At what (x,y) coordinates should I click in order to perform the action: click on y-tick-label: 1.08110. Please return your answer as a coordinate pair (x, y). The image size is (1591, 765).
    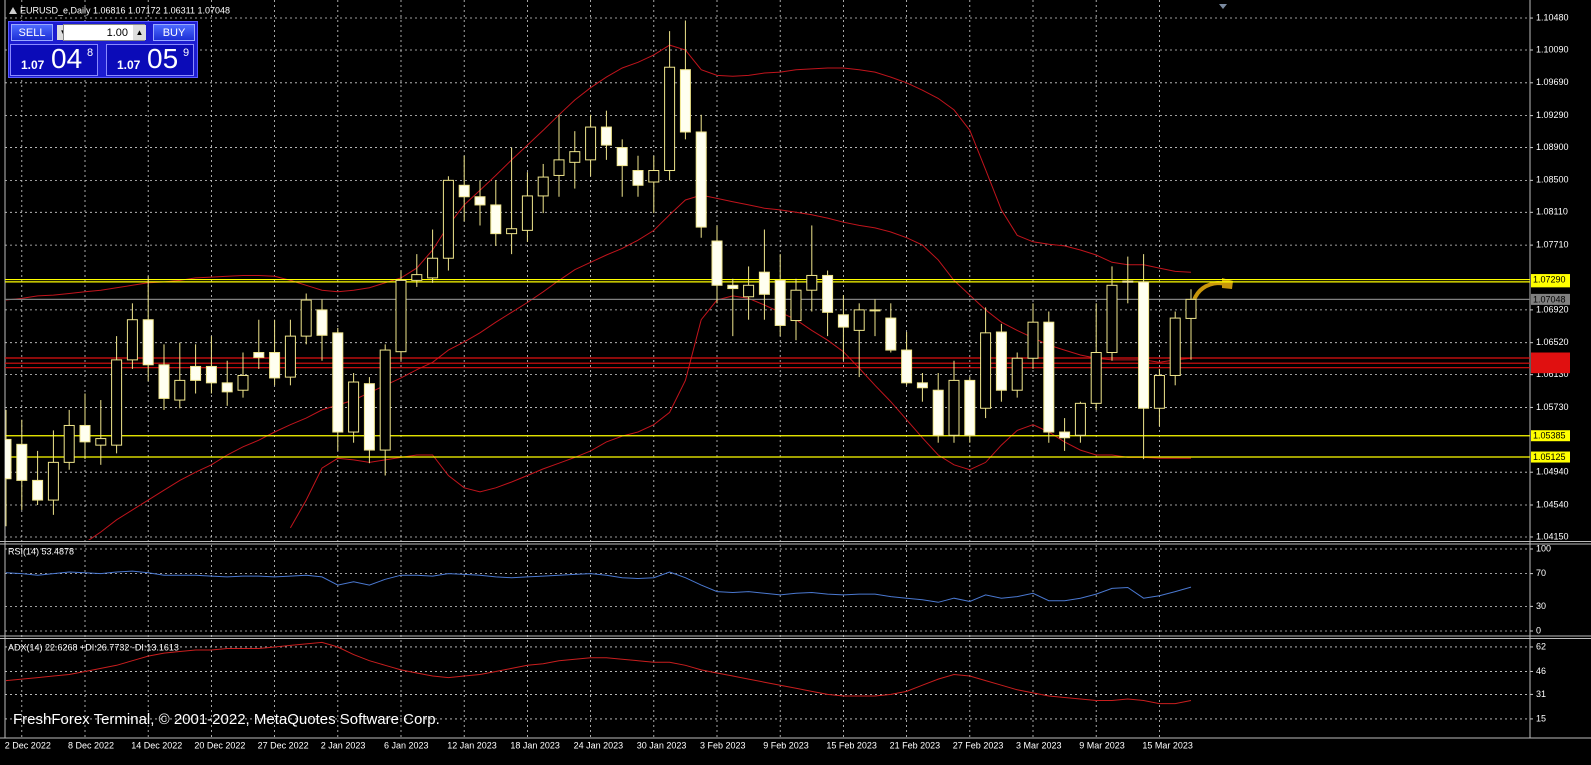
    Looking at the image, I should click on (1552, 212).